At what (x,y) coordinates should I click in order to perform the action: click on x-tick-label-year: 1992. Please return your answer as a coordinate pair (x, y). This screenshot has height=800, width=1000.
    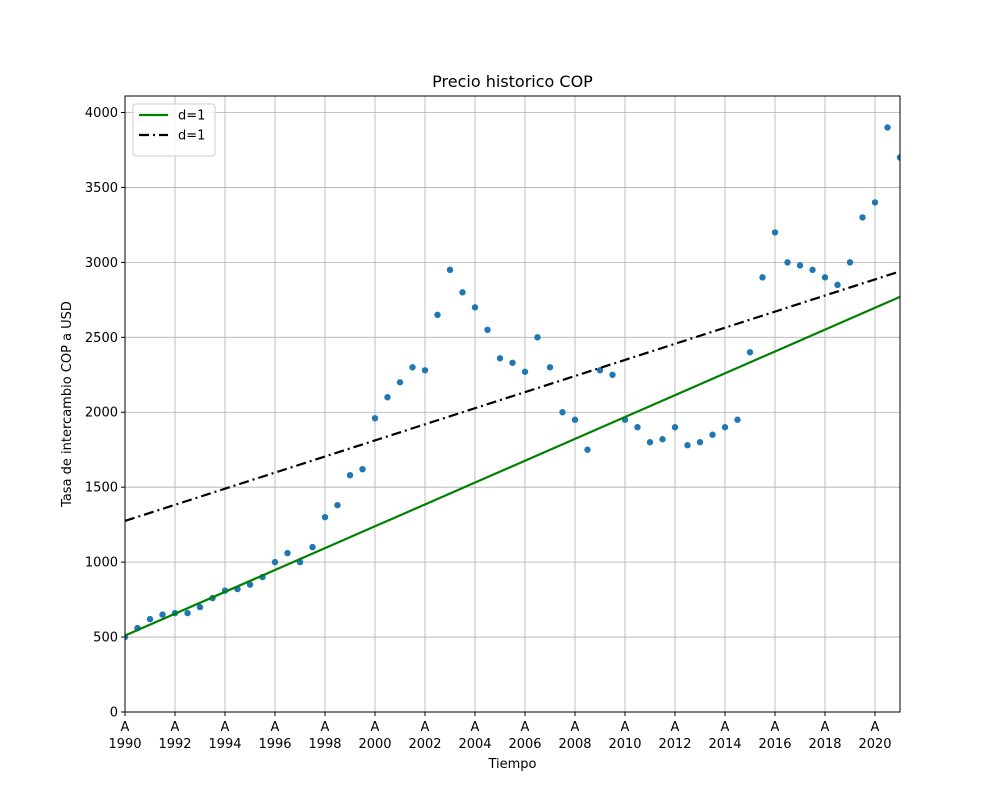
    Looking at the image, I should click on (174, 744).